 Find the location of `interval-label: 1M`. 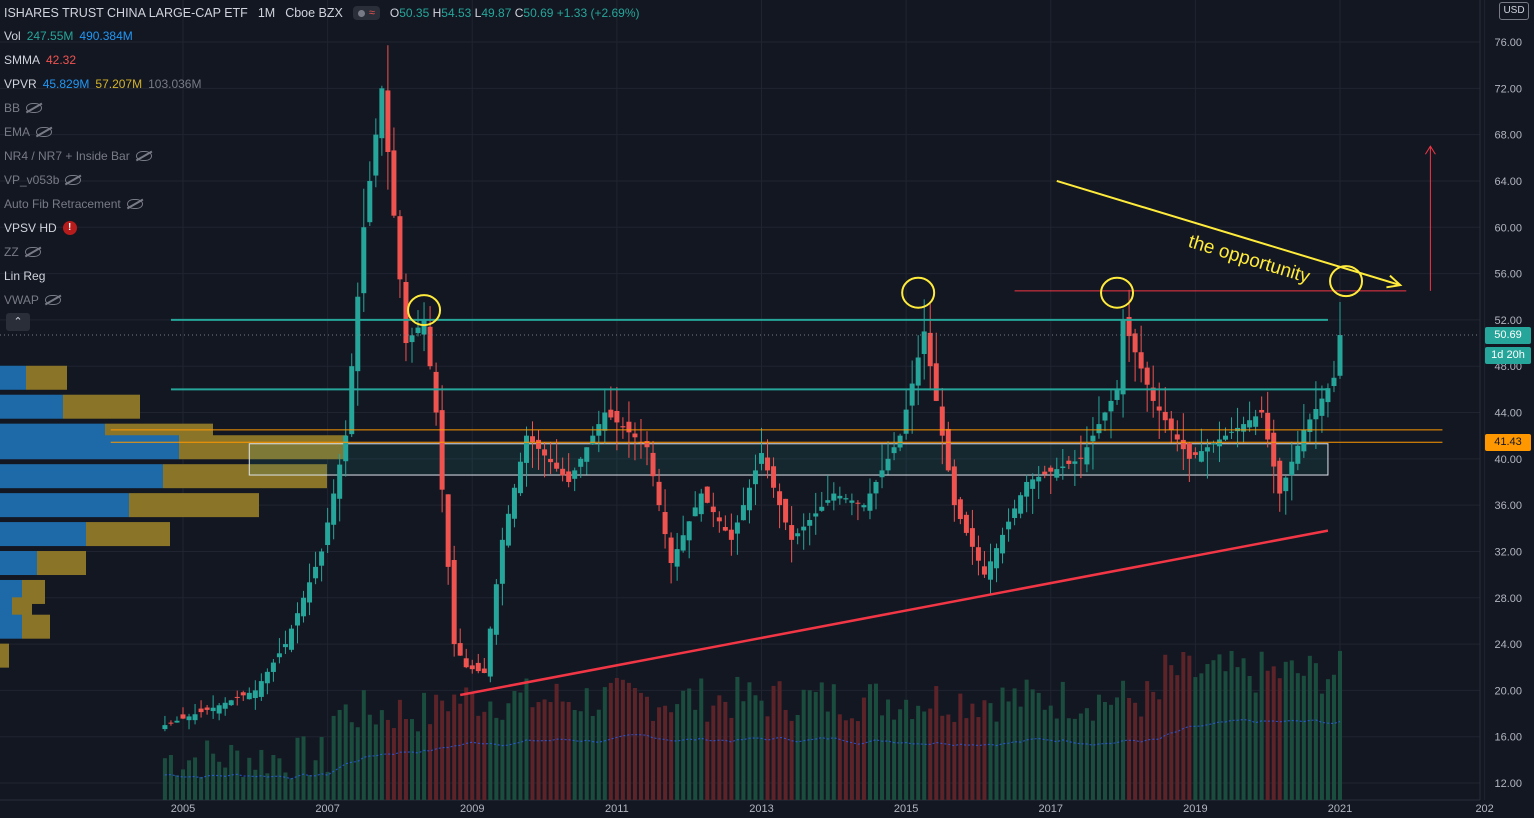

interval-label: 1M is located at coordinates (266, 13).